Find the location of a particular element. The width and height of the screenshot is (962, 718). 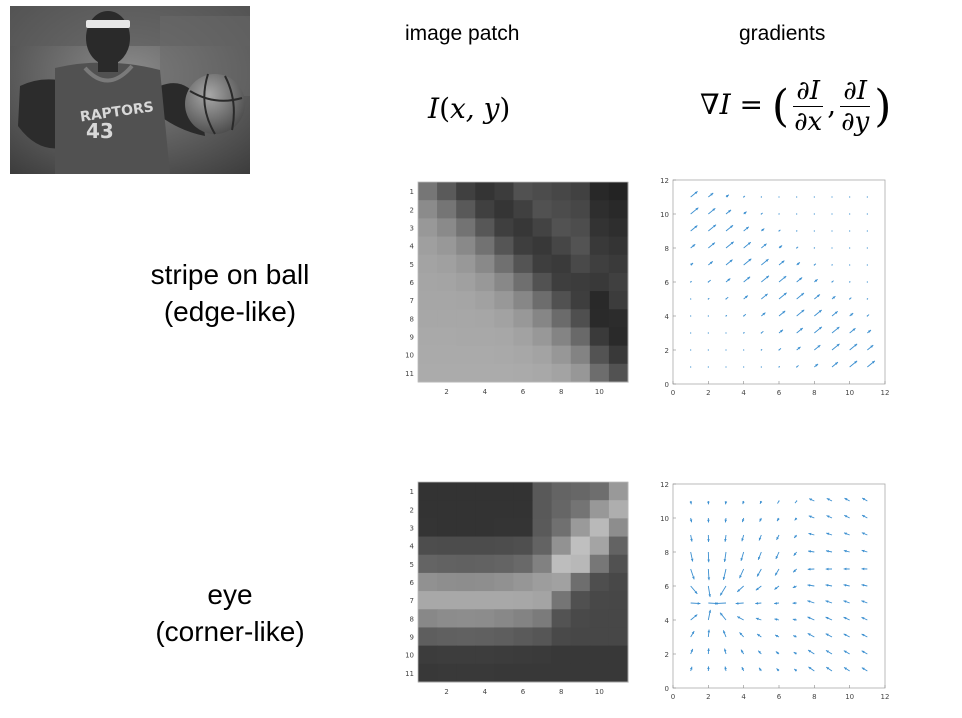

x-tick-label: 8 is located at coordinates (814, 697).